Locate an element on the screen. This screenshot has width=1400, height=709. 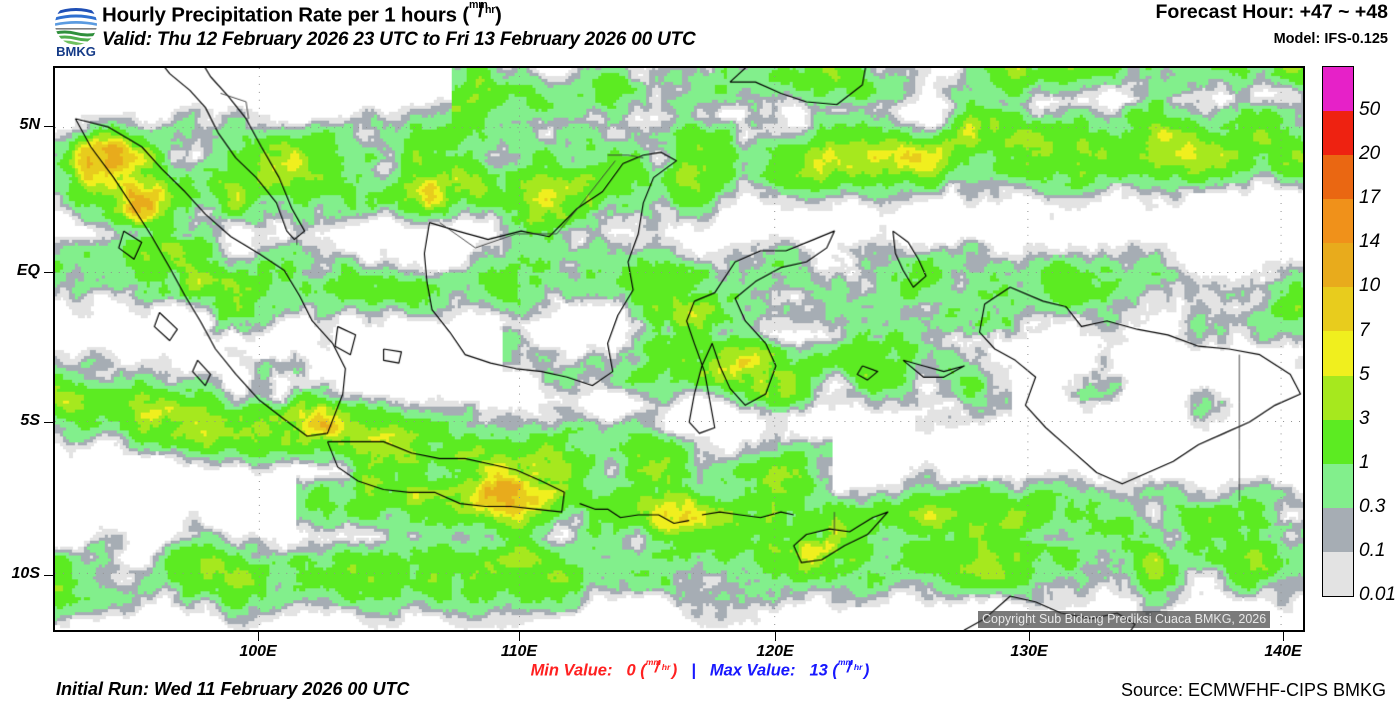
lat-label-eq: EQ is located at coordinates (28, 270).